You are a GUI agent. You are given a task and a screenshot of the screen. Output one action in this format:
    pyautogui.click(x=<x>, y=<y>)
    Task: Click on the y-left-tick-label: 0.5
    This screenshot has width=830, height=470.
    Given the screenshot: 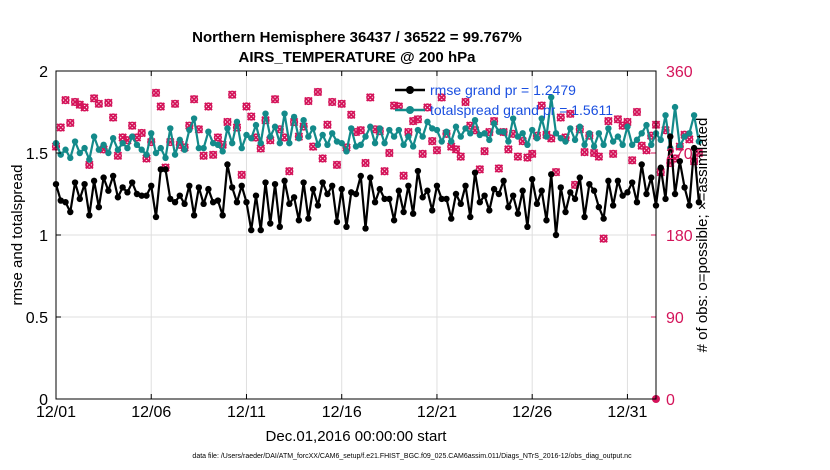 What is the action you would take?
    pyautogui.click(x=37, y=318)
    